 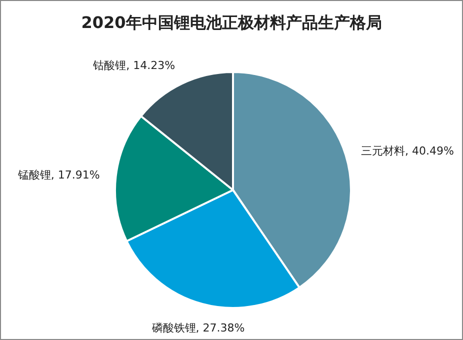 I want to click on slice-label: 磷酸铁锂, 27.38%, so click(x=197, y=327).